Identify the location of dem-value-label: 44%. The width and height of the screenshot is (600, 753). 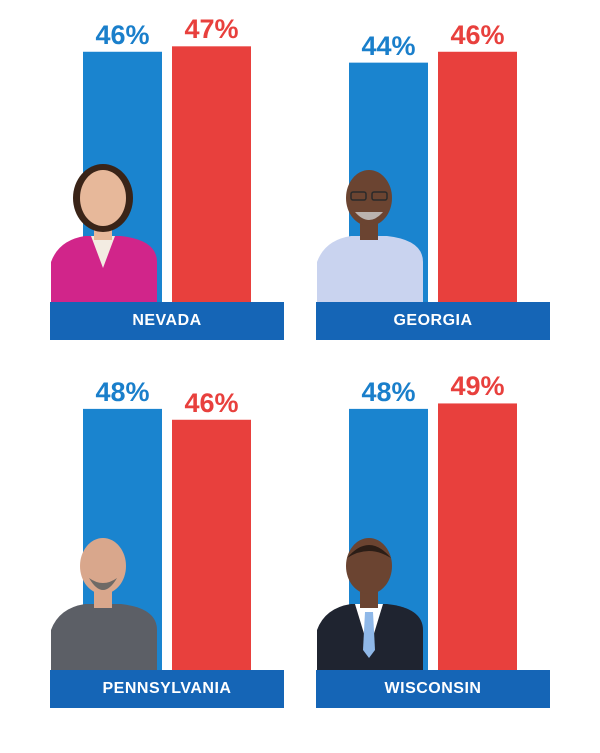
(388, 45).